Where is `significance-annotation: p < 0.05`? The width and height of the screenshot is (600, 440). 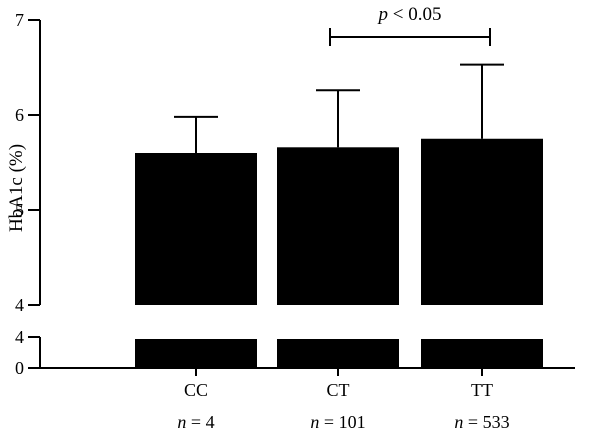 significance-annotation: p < 0.05 is located at coordinates (410, 25).